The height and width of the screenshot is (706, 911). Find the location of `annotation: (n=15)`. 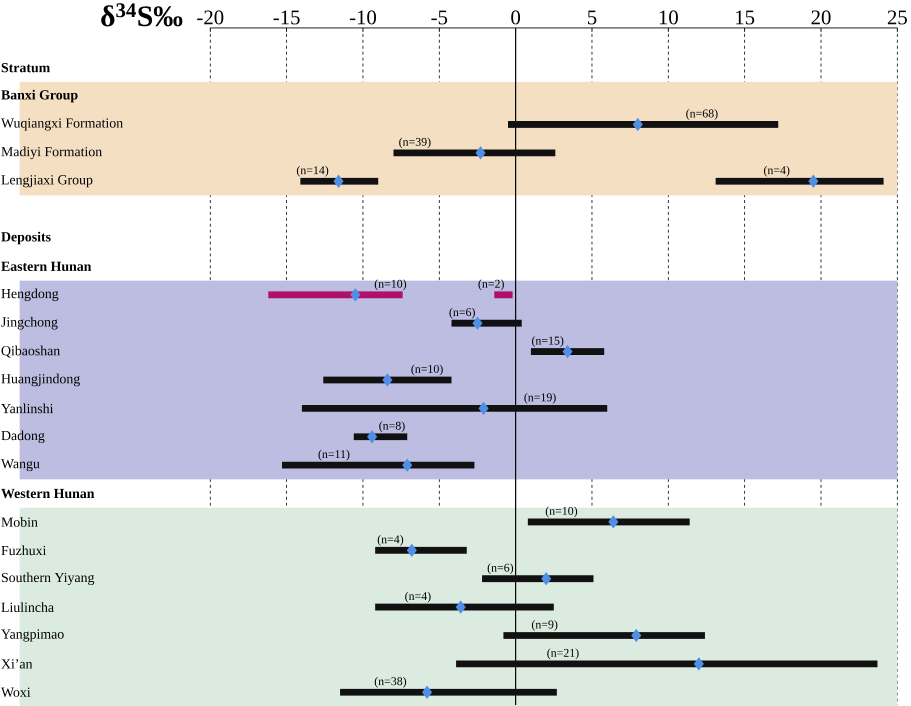

annotation: (n=15) is located at coordinates (548, 341).